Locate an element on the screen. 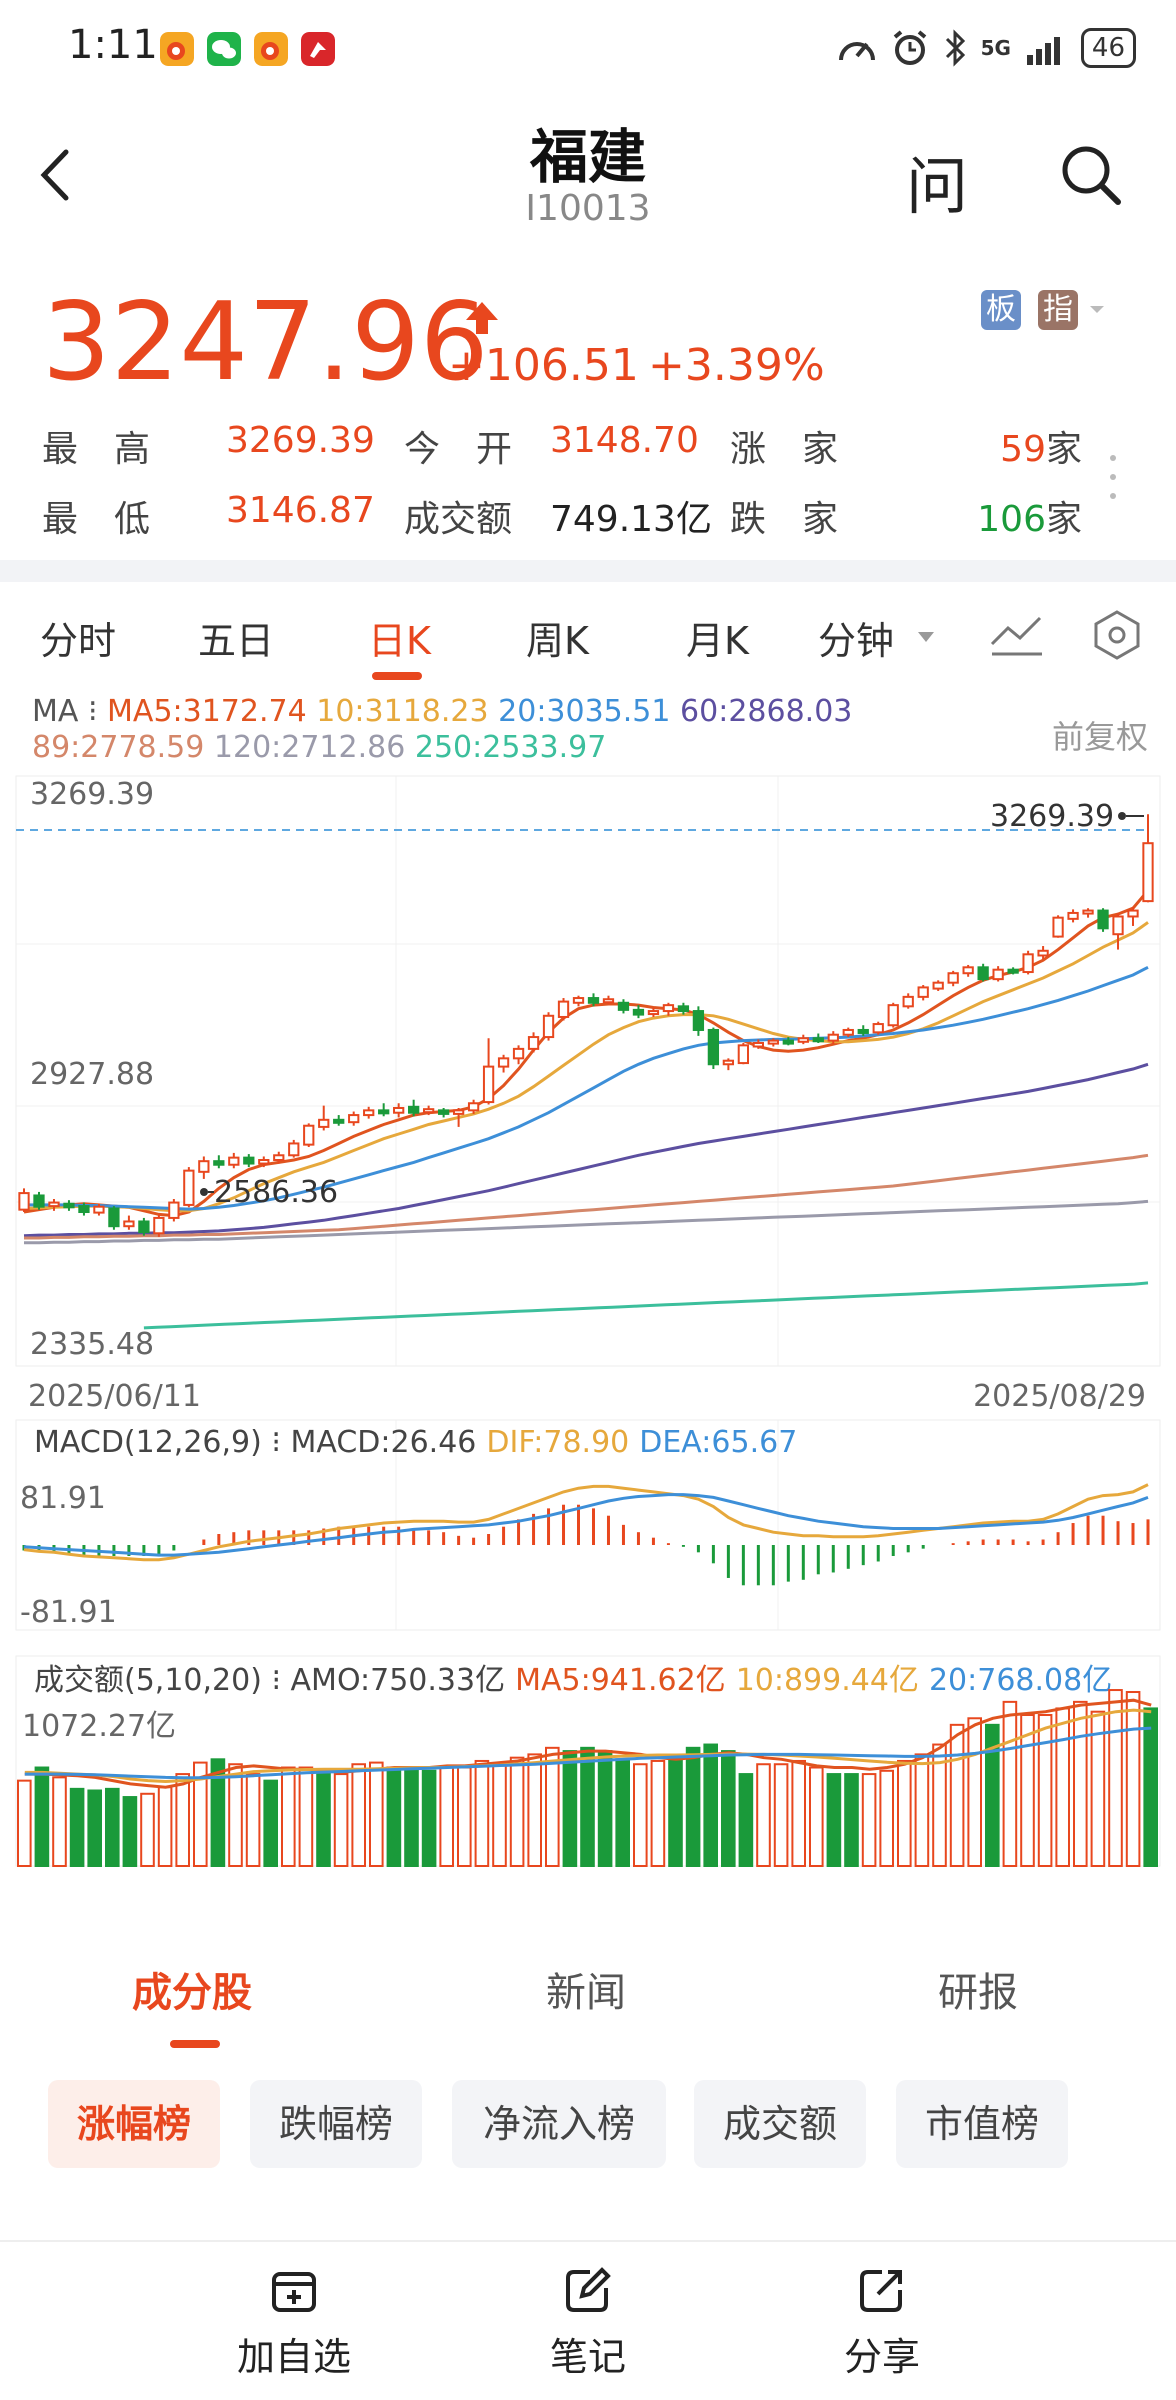  adjust-mode-button: 前复权 is located at coordinates (1099, 737).